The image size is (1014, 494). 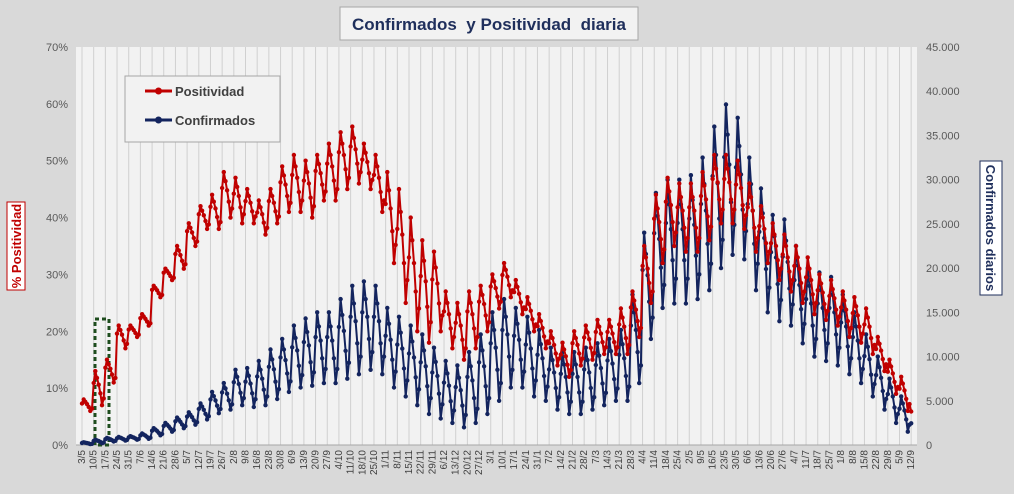 What do you see at coordinates (57, 247) in the screenshot?
I see `left-axis-ticks: 0% 10% 20% 30% 40% 50% 60% 70%` at bounding box center [57, 247].